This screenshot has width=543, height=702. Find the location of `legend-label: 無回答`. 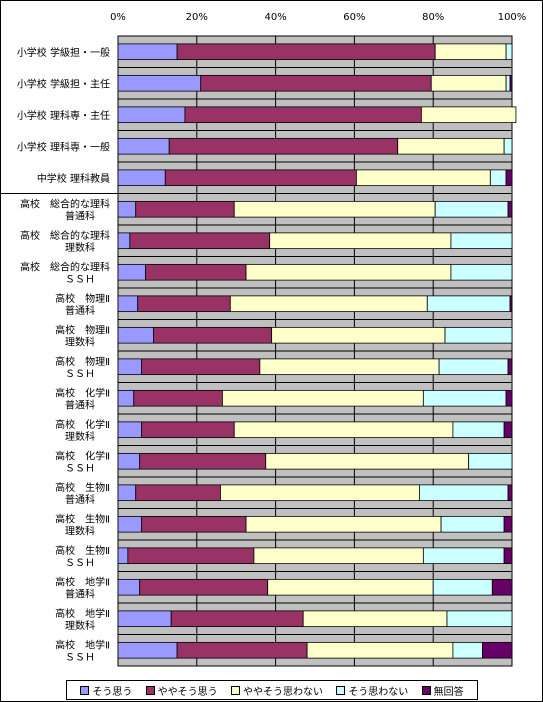

legend-label: 無回答 is located at coordinates (448, 692).